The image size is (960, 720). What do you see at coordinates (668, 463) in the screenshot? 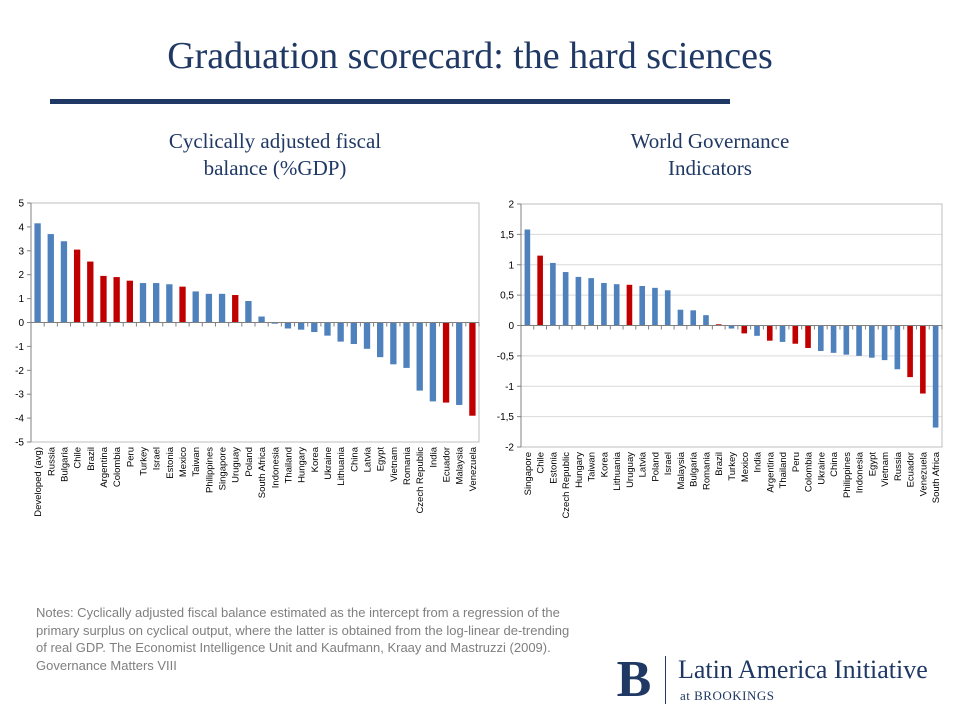
I see `governance-category-label: Israel` at bounding box center [668, 463].